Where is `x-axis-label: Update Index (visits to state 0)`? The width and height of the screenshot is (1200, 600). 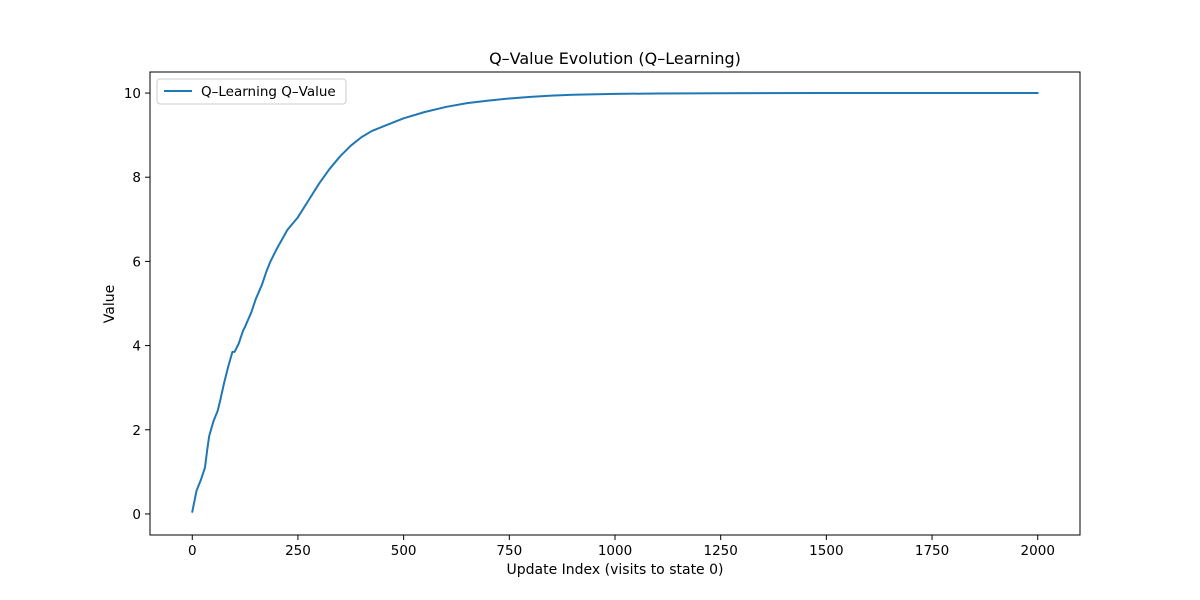 x-axis-label: Update Index (visits to state 0) is located at coordinates (615, 570).